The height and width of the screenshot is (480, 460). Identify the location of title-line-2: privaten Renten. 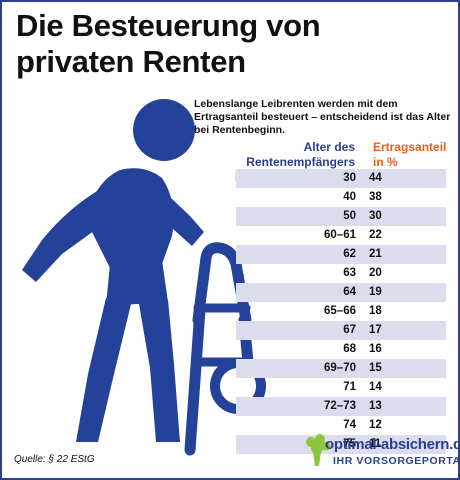
(131, 61).